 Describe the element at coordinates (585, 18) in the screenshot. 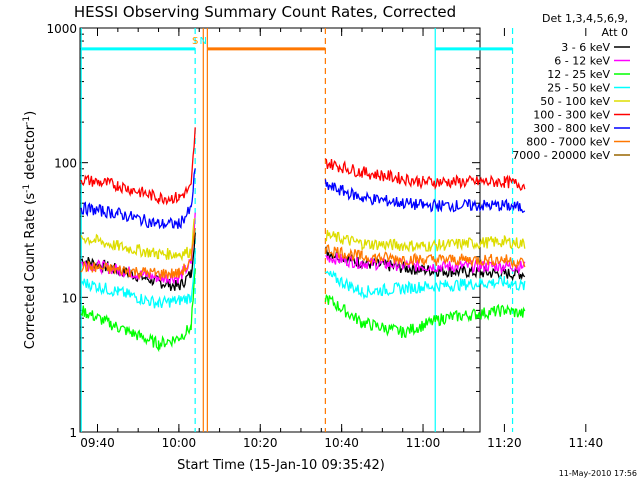

I see `legend-header-line-1: Det 1,3,4,5,6,9,` at that location.